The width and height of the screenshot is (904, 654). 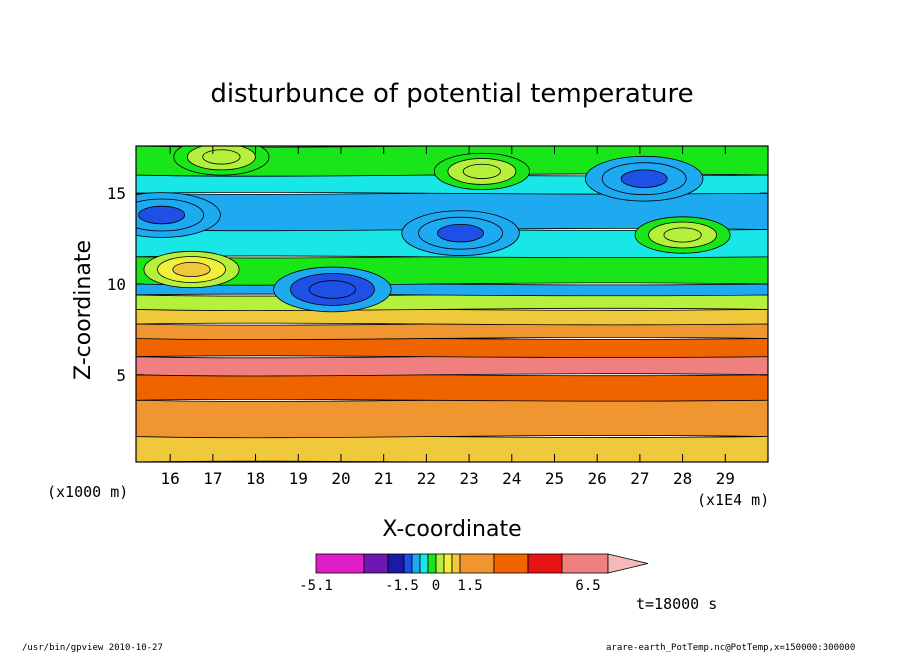 What do you see at coordinates (162, 215) in the screenshot?
I see `contour-feature-0-core` at bounding box center [162, 215].